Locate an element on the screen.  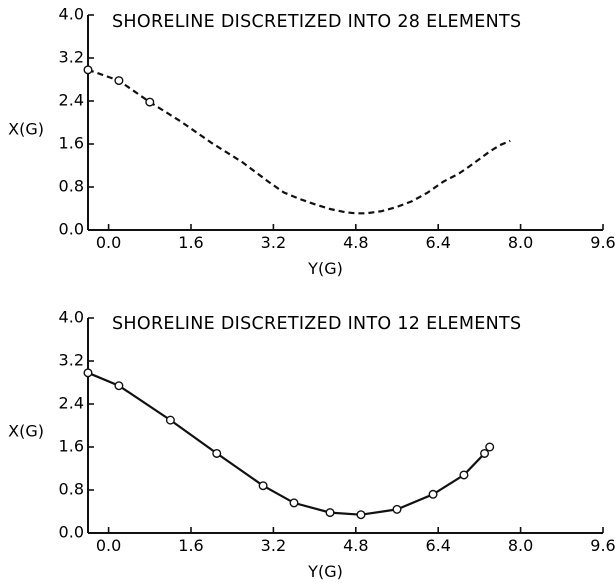
chart-title: SHORELINE DISCRETIZED INTO 28 ELEMENTS is located at coordinates (316, 22).